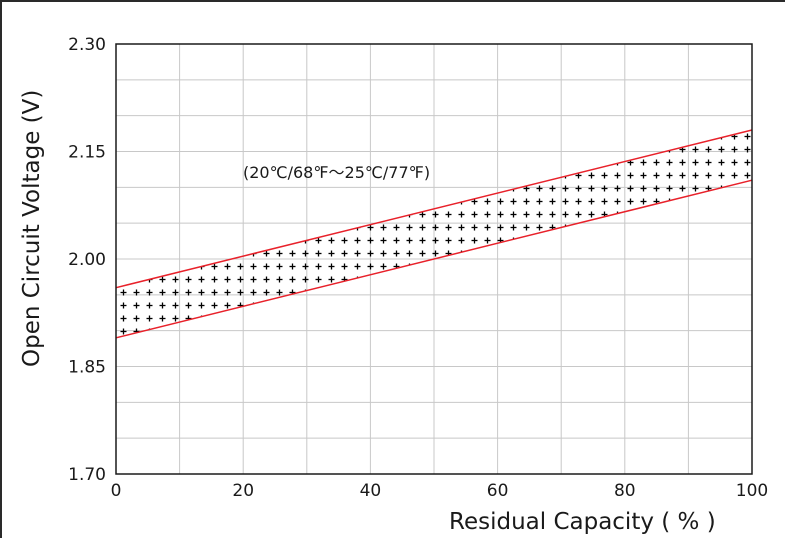  What do you see at coordinates (336, 172) in the screenshot?
I see `temperature-annotation: (20℃/68℉～25℃/77℉)` at bounding box center [336, 172].